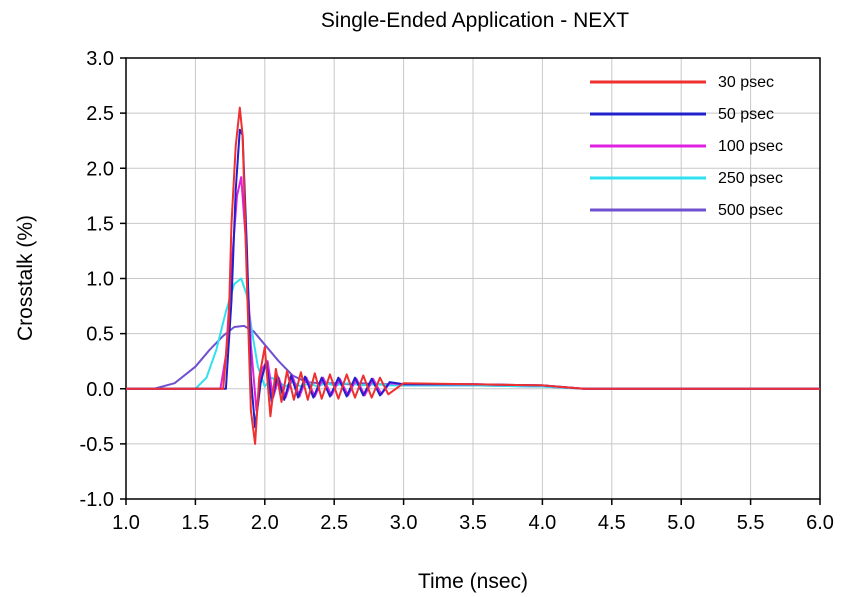 This screenshot has width=844, height=597. What do you see at coordinates (750, 210) in the screenshot?
I see `legend-label: 500 psec` at bounding box center [750, 210].